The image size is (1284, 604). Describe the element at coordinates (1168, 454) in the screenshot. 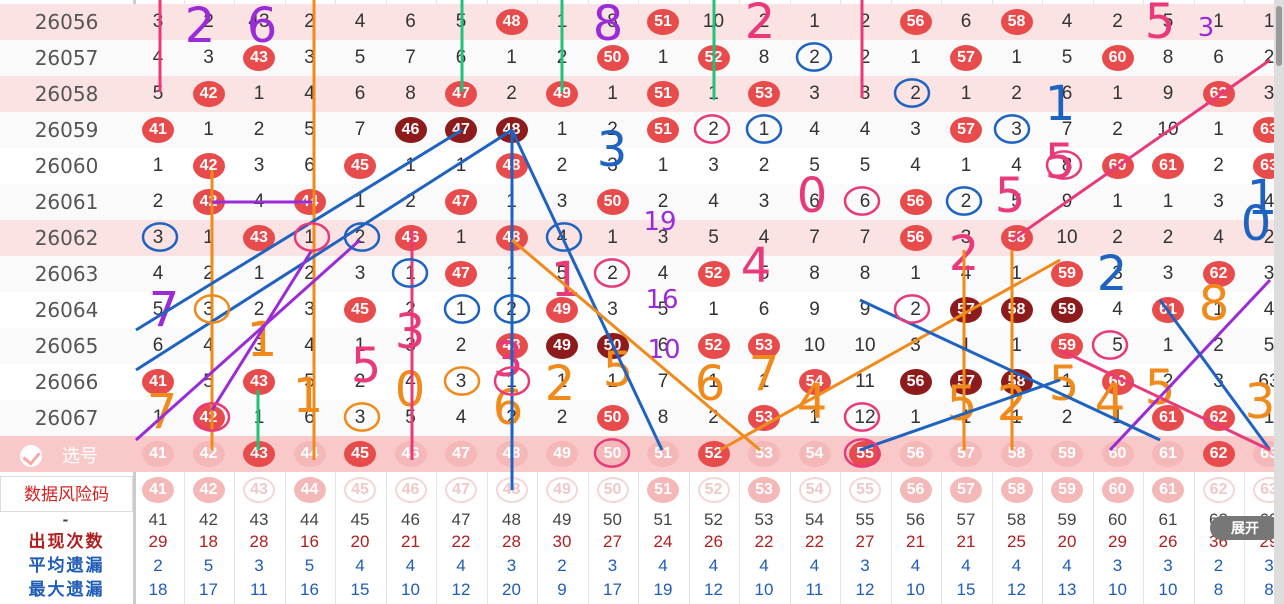

I see `select-ball: 61` at that location.